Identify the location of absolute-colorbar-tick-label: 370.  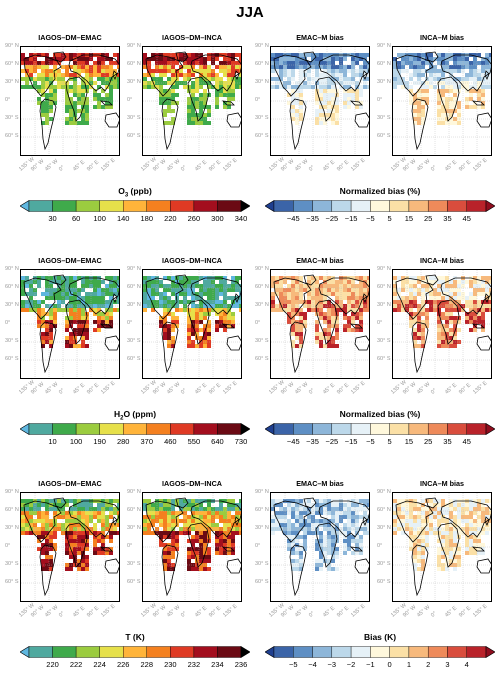
(147, 441).